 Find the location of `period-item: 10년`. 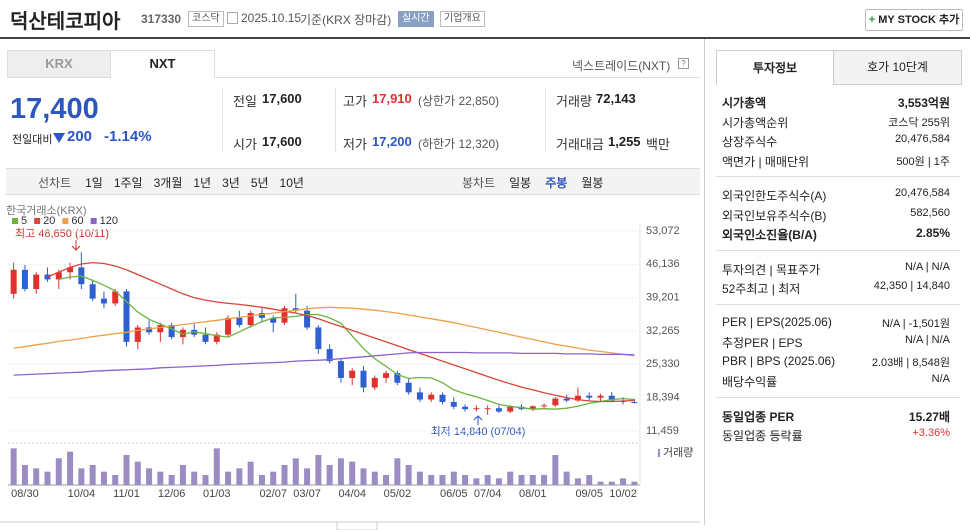

period-item: 10년 is located at coordinates (291, 183).